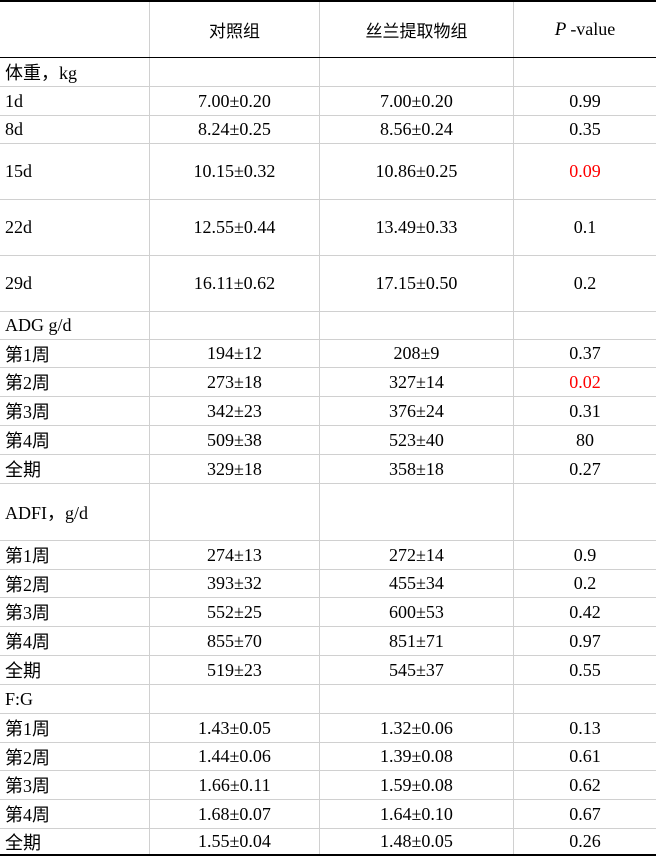 The height and width of the screenshot is (858, 658). Describe the element at coordinates (417, 555) in the screenshot. I see `data-cell: 272±14` at that location.